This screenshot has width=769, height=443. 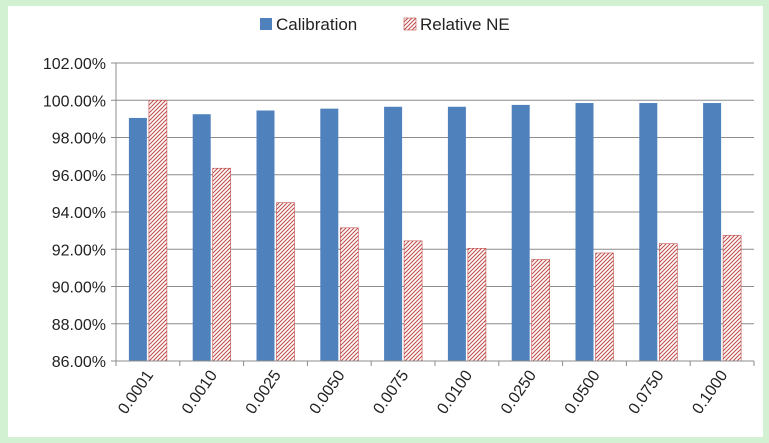 I want to click on y-tick-label: 102.00%, so click(x=74, y=64).